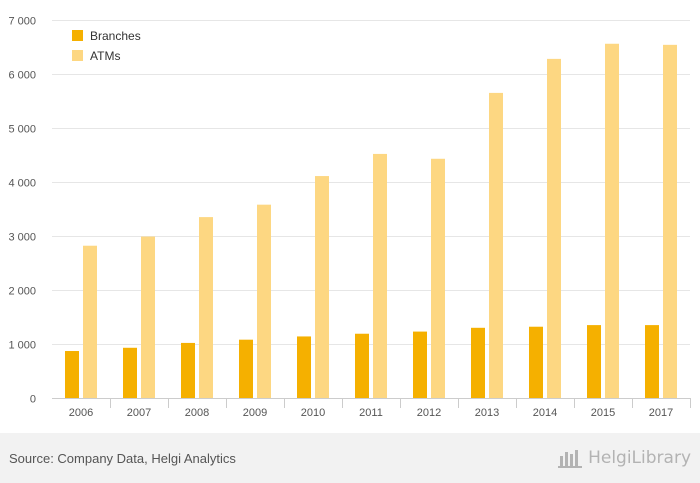 The height and width of the screenshot is (483, 700). I want to click on bar-atms-2007, so click(148, 317).